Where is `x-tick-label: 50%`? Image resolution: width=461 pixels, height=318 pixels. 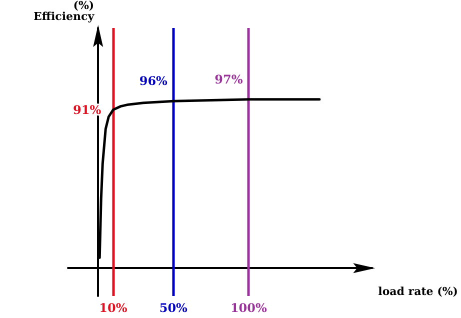
x-tick-label: 50% is located at coordinates (173, 308).